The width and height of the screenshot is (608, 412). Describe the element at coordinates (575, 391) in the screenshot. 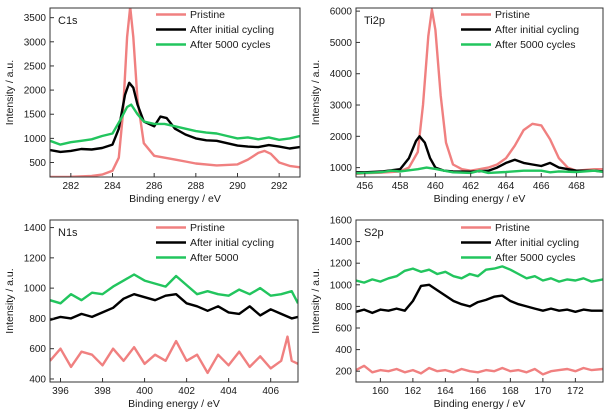

I see `x-tick-label: 172` at that location.